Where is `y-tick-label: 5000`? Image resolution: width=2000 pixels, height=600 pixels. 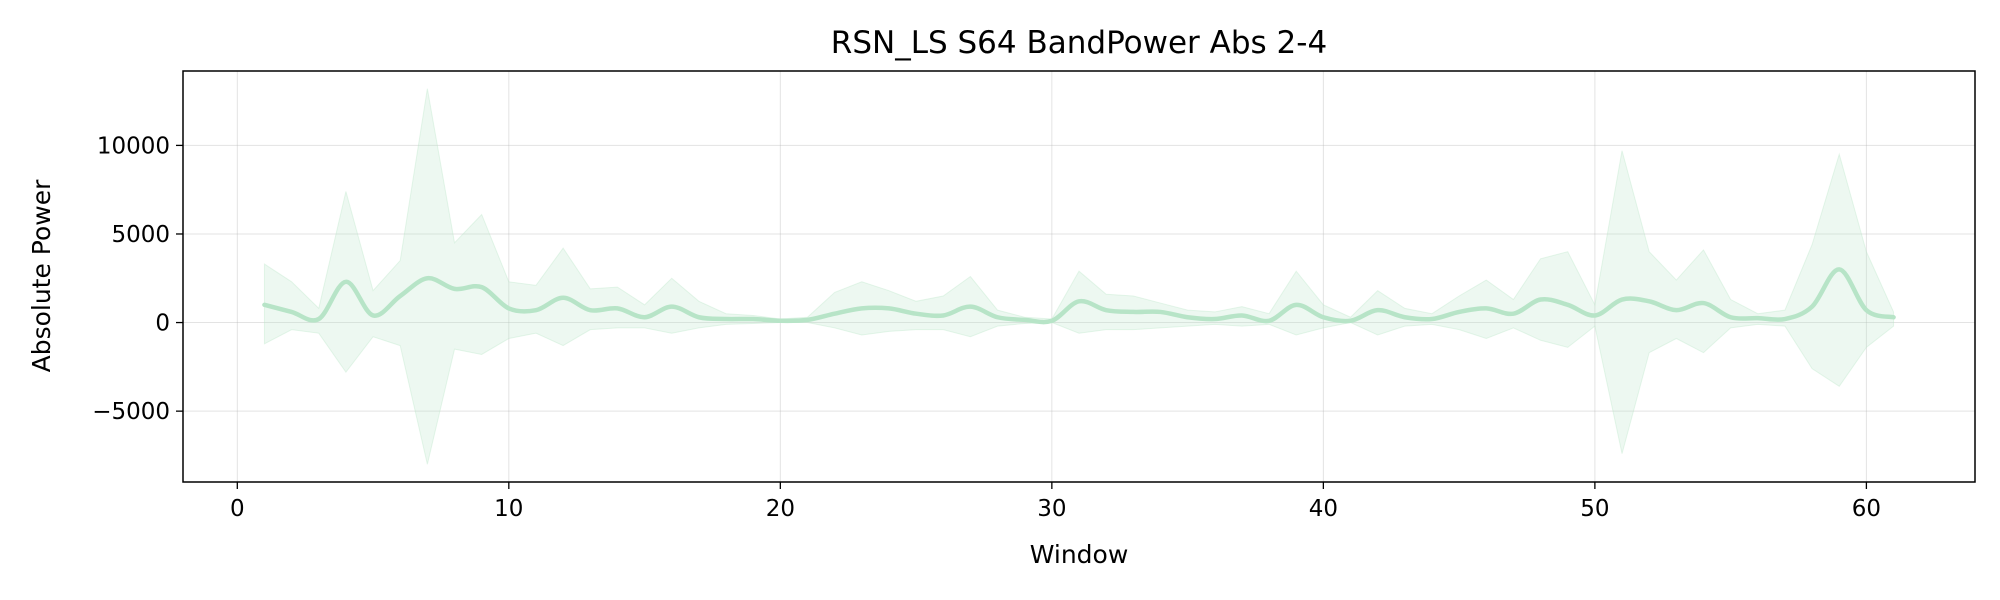
y-tick-label: 5000 is located at coordinates (140, 235).